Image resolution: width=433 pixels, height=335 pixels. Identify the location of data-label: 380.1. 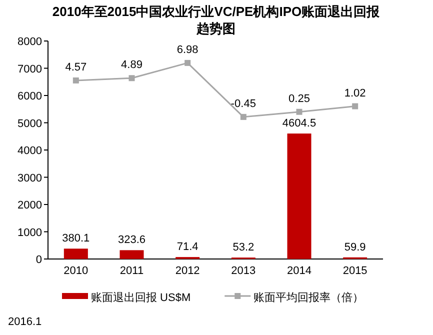
(76, 238).